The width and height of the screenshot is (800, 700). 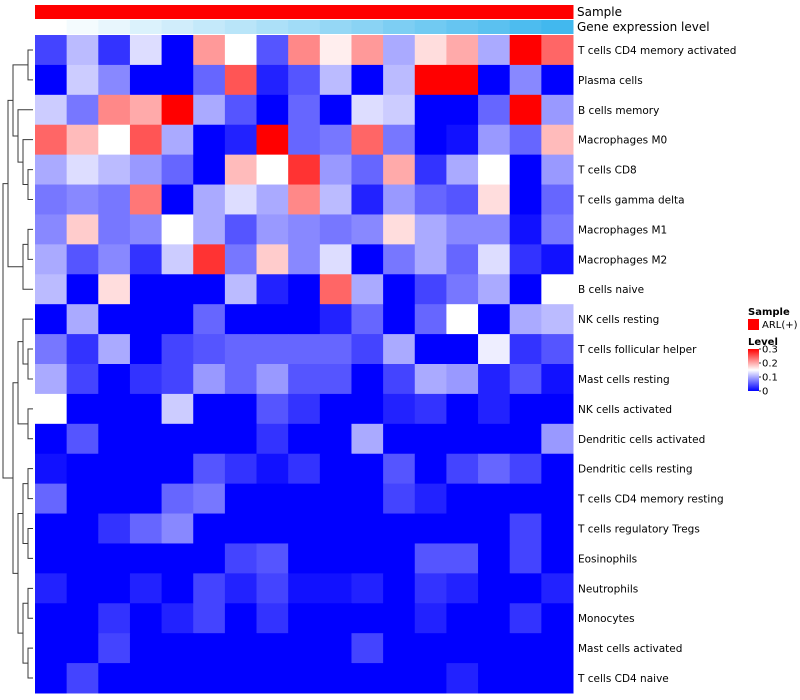 What do you see at coordinates (610, 81) in the screenshot?
I see `heatmap-row-label: Plasma cells` at bounding box center [610, 81].